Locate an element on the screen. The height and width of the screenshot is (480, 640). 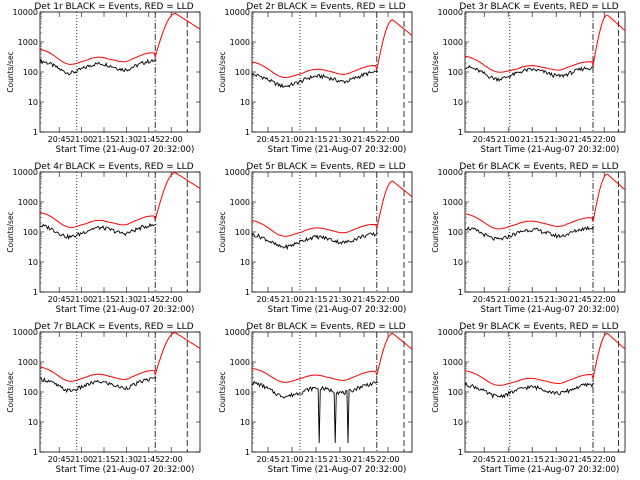
panel-title: Det 1r BLACK = Events, RED = LLD is located at coordinates (113, 7).